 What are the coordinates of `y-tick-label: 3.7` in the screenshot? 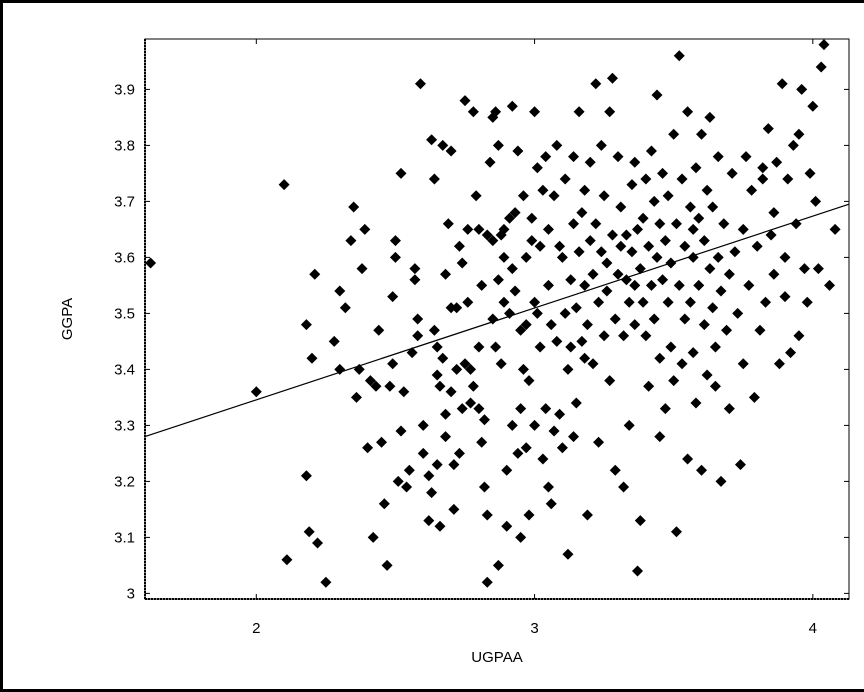 It's located at (124, 201).